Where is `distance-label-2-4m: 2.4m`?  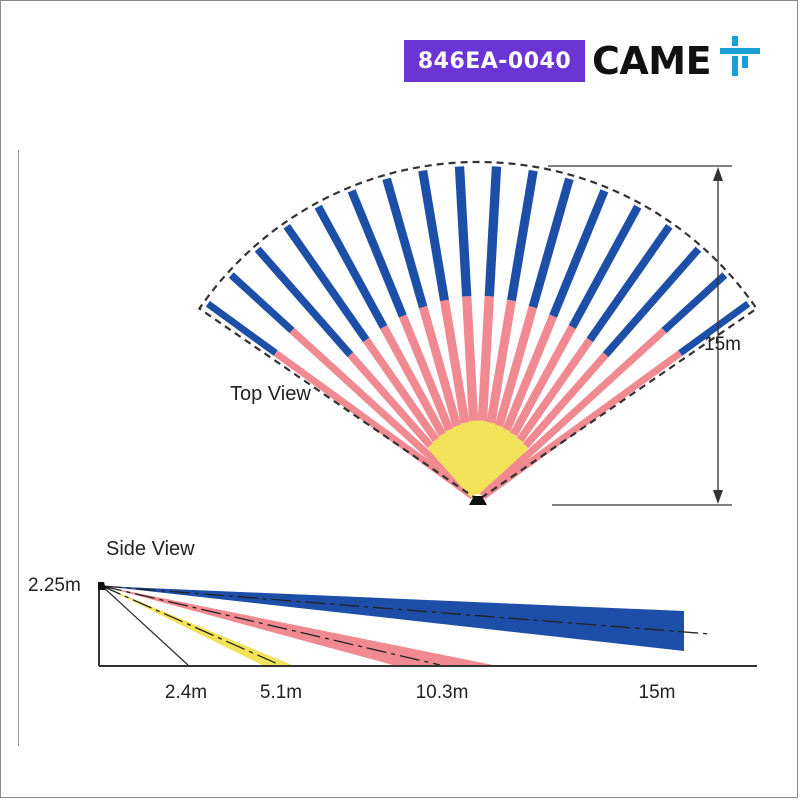
distance-label-2-4m: 2.4m is located at coordinates (186, 692).